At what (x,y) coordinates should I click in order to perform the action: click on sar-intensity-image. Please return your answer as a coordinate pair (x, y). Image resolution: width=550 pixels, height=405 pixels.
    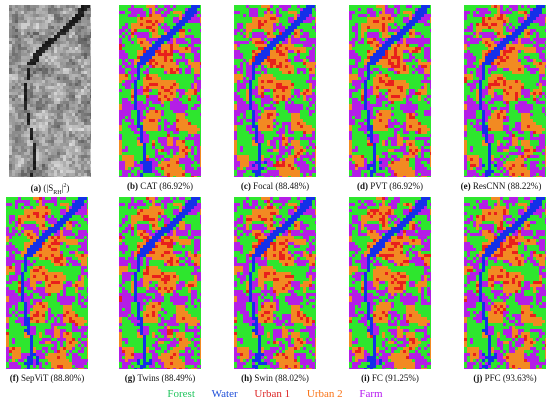
    Looking at the image, I should click on (50, 91).